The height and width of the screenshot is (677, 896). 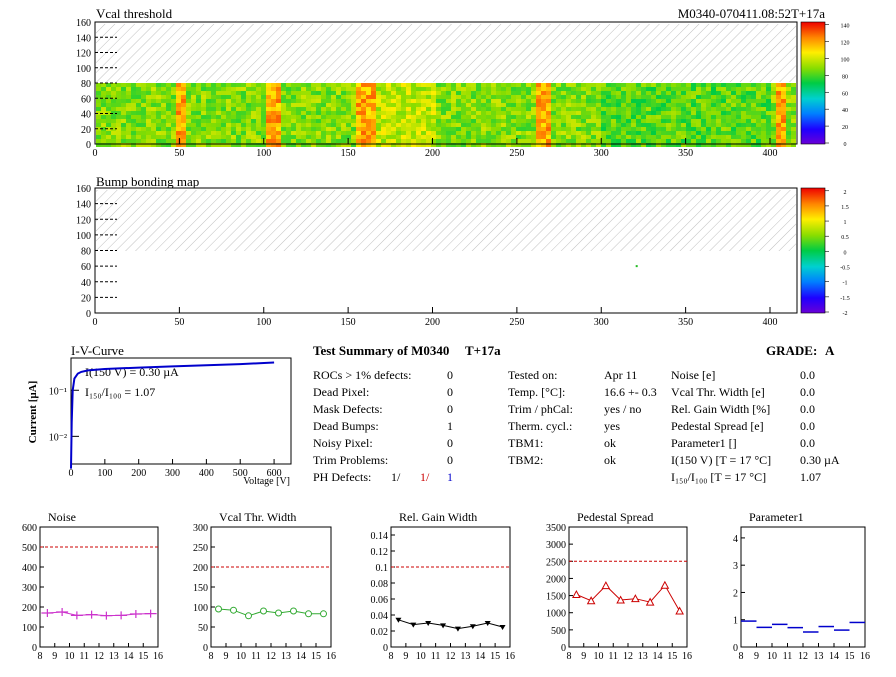 What do you see at coordinates (450, 587) in the screenshot?
I see `roc-chart-frame` at bounding box center [450, 587].